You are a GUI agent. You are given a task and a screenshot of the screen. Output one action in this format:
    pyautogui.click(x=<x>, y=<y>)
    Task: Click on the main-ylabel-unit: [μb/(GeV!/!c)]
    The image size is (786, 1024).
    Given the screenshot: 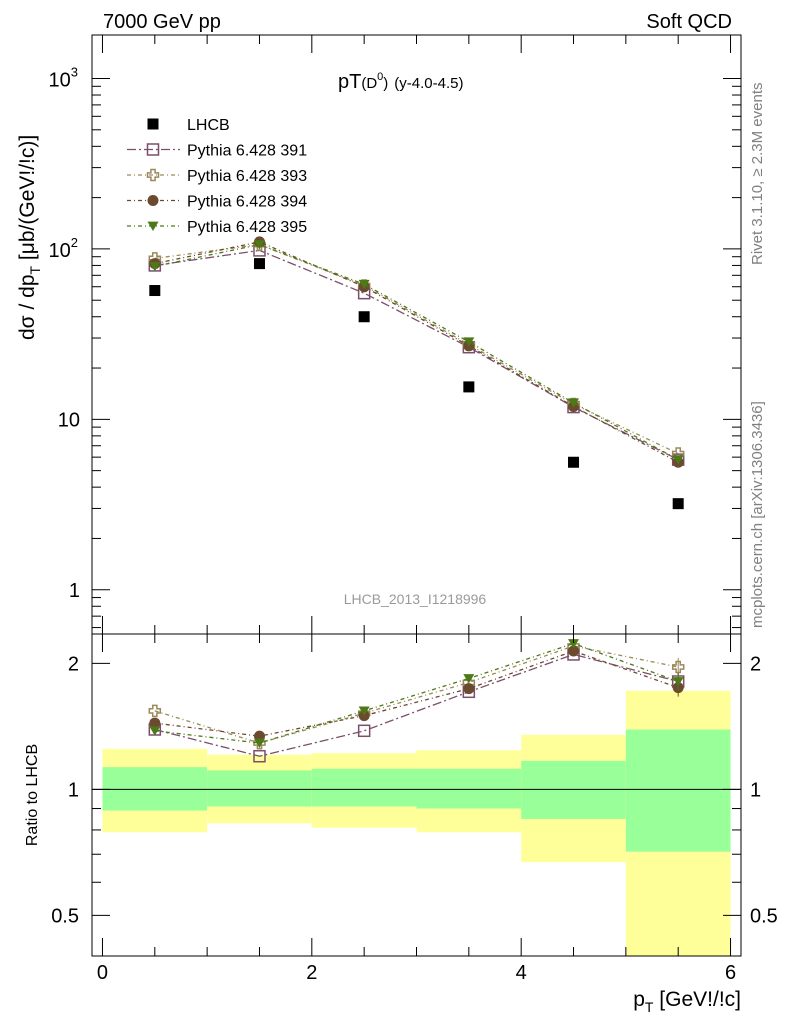 What is the action you would take?
    pyautogui.click(x=27, y=200)
    